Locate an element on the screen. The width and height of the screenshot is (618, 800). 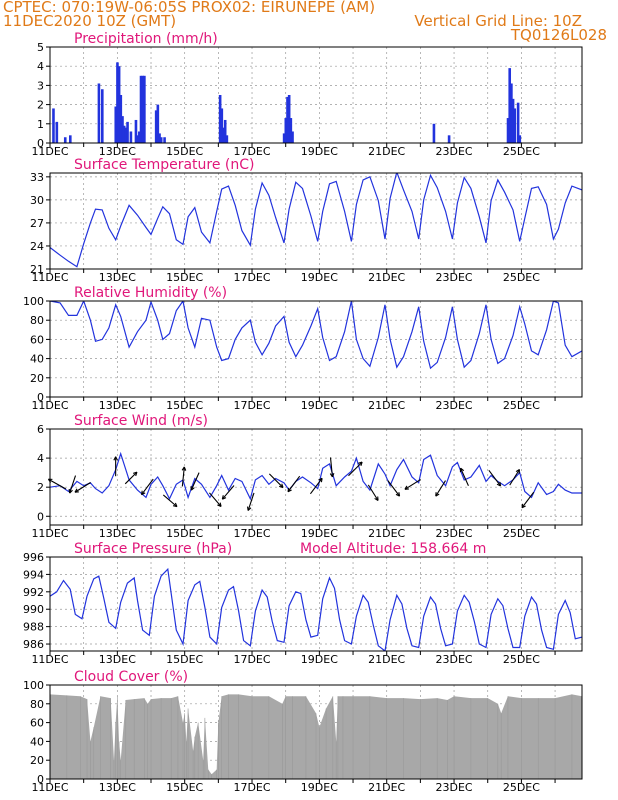
plot-area-pres is located at coordinates (316, 609).